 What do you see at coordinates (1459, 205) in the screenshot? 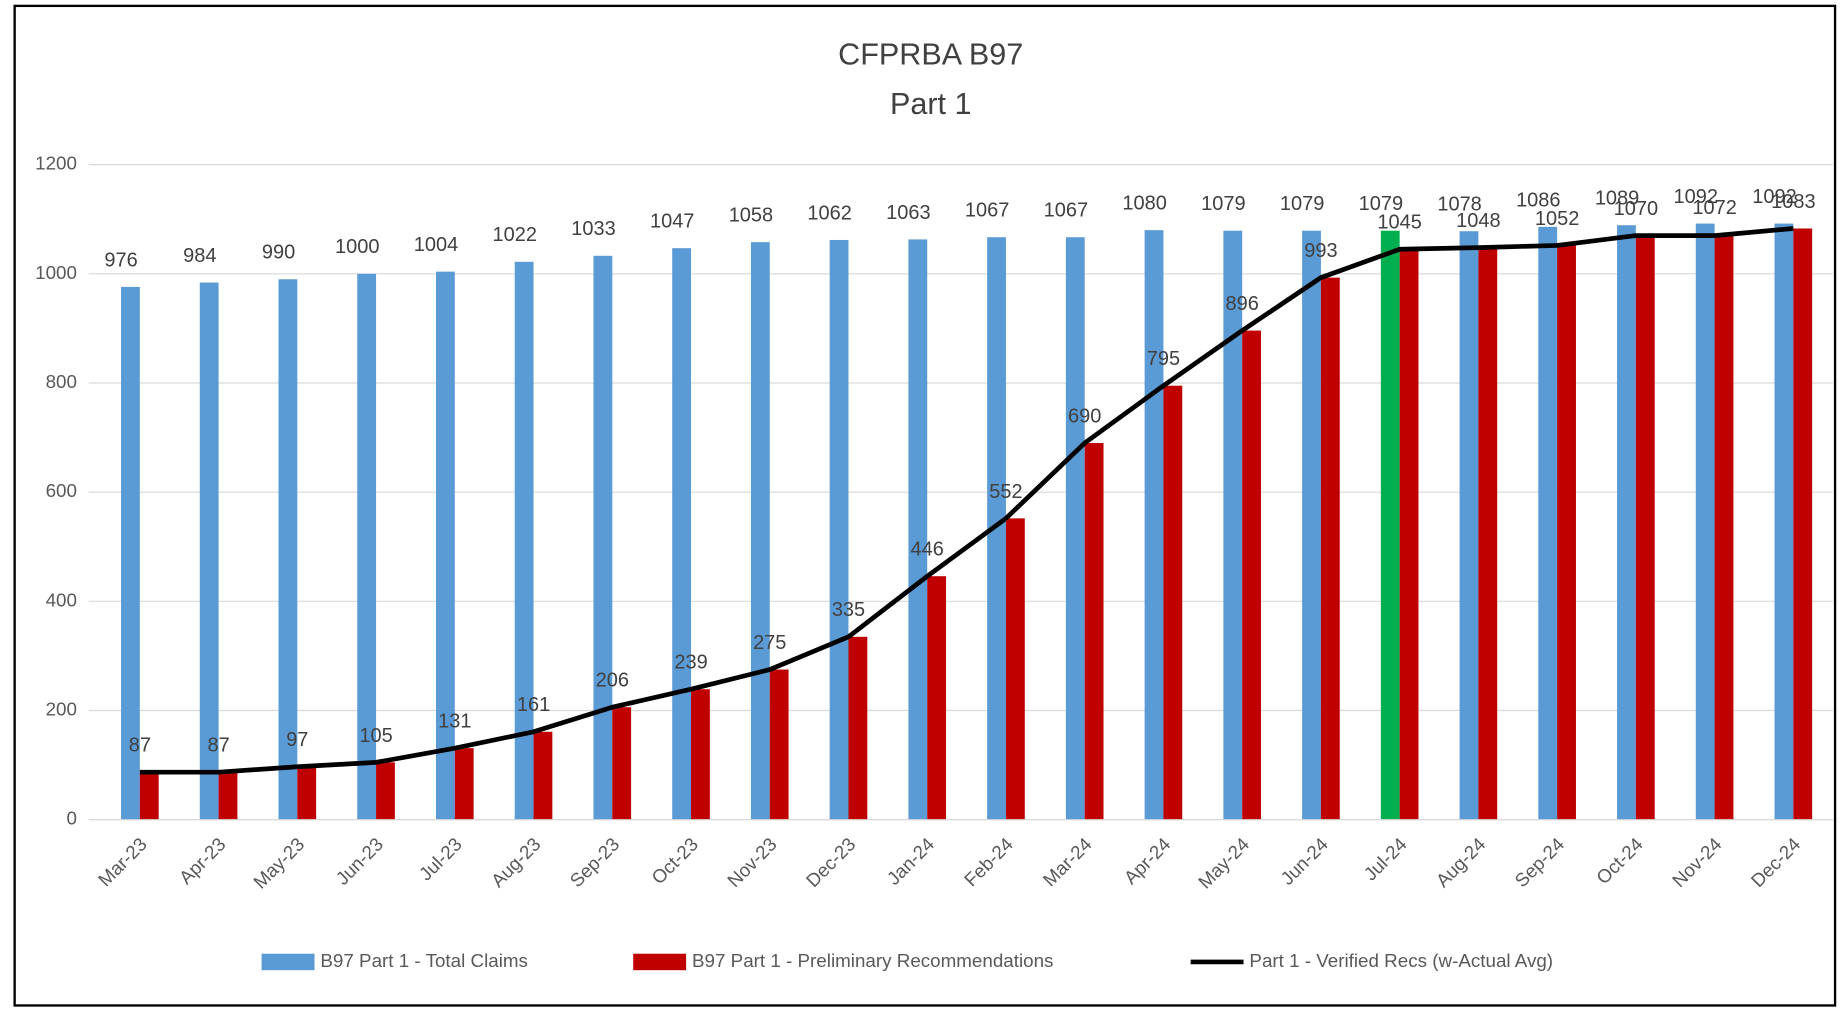
I see `data-label: 1078` at bounding box center [1459, 205].